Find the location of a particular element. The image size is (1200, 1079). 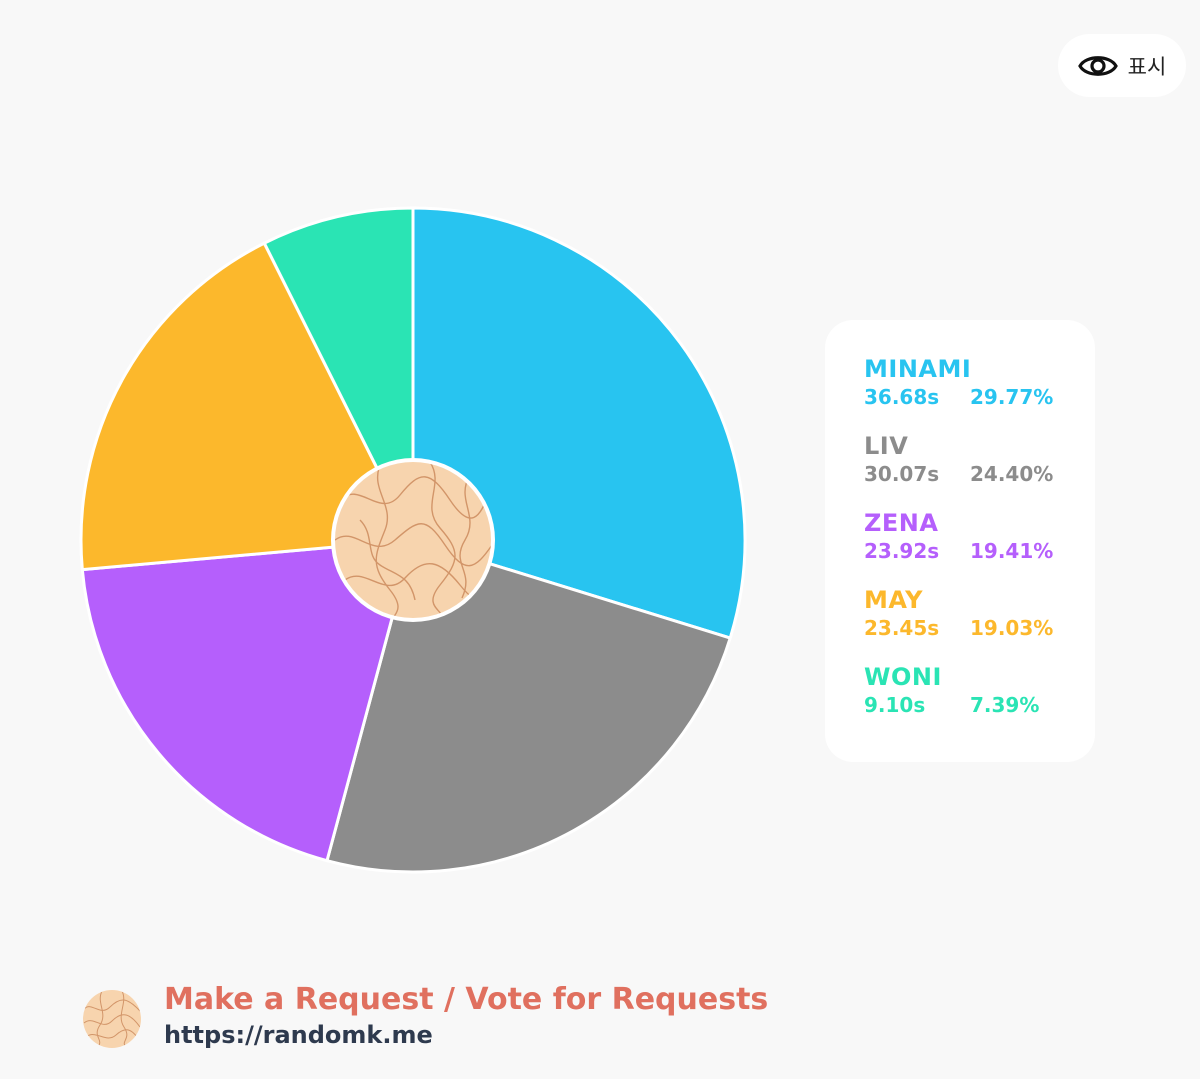

center-logo is located at coordinates (413, 540).